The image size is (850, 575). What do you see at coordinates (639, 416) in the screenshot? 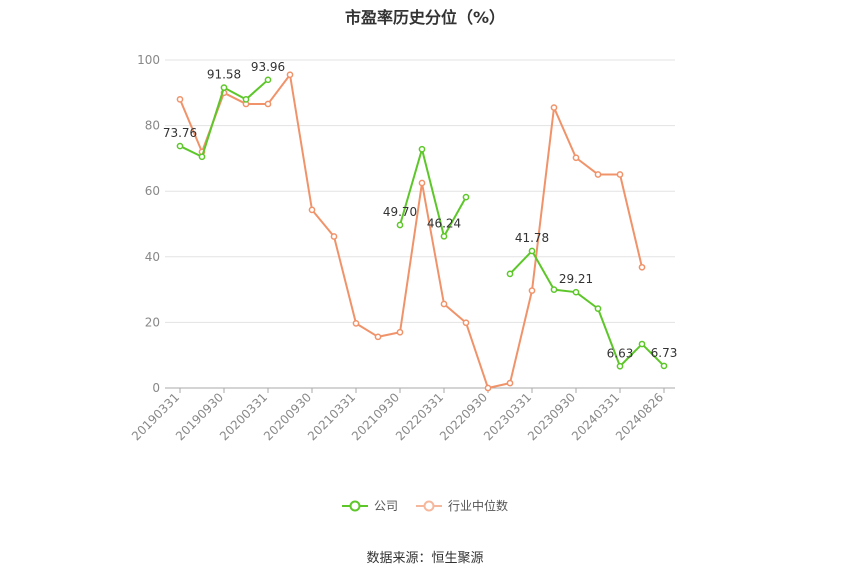
I see `x-tick-label-20240826: 20240826` at bounding box center [639, 416].